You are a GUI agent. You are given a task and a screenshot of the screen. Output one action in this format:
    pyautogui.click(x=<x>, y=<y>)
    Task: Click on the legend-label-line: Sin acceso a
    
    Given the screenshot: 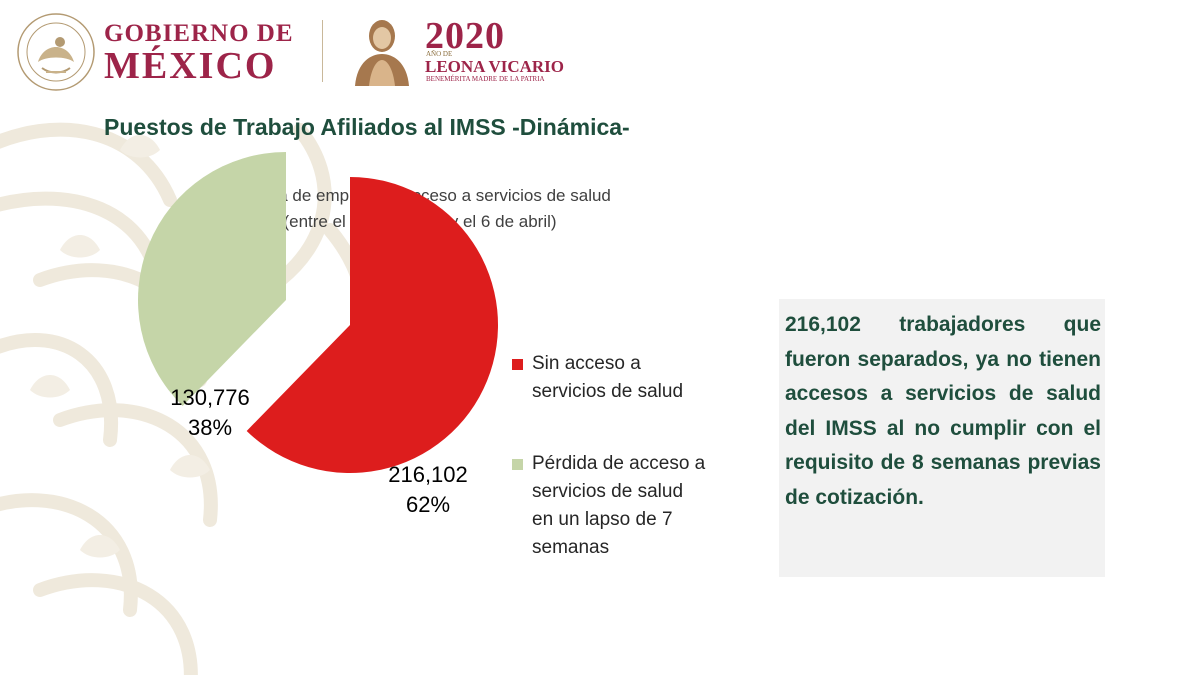 What is the action you would take?
    pyautogui.click(x=586, y=363)
    